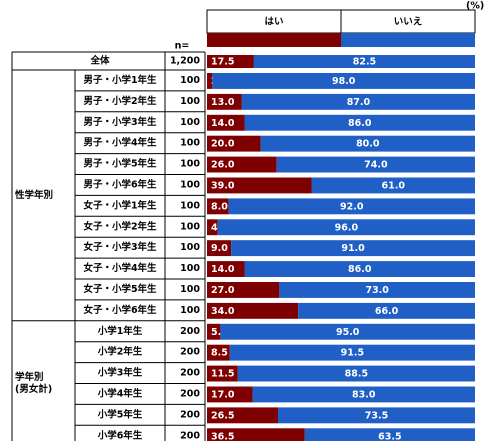  Describe the element at coordinates (33, 389) in the screenshot. I see `group-label: (男女計)` at that location.